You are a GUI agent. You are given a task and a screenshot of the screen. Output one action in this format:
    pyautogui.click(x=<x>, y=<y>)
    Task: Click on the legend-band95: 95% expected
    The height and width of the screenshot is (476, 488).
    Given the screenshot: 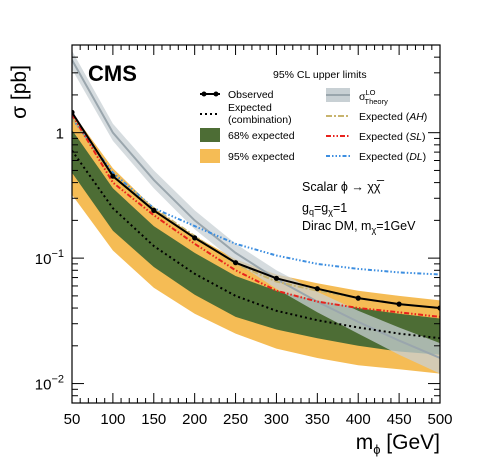 What is the action you would take?
    pyautogui.click(x=247, y=156)
    